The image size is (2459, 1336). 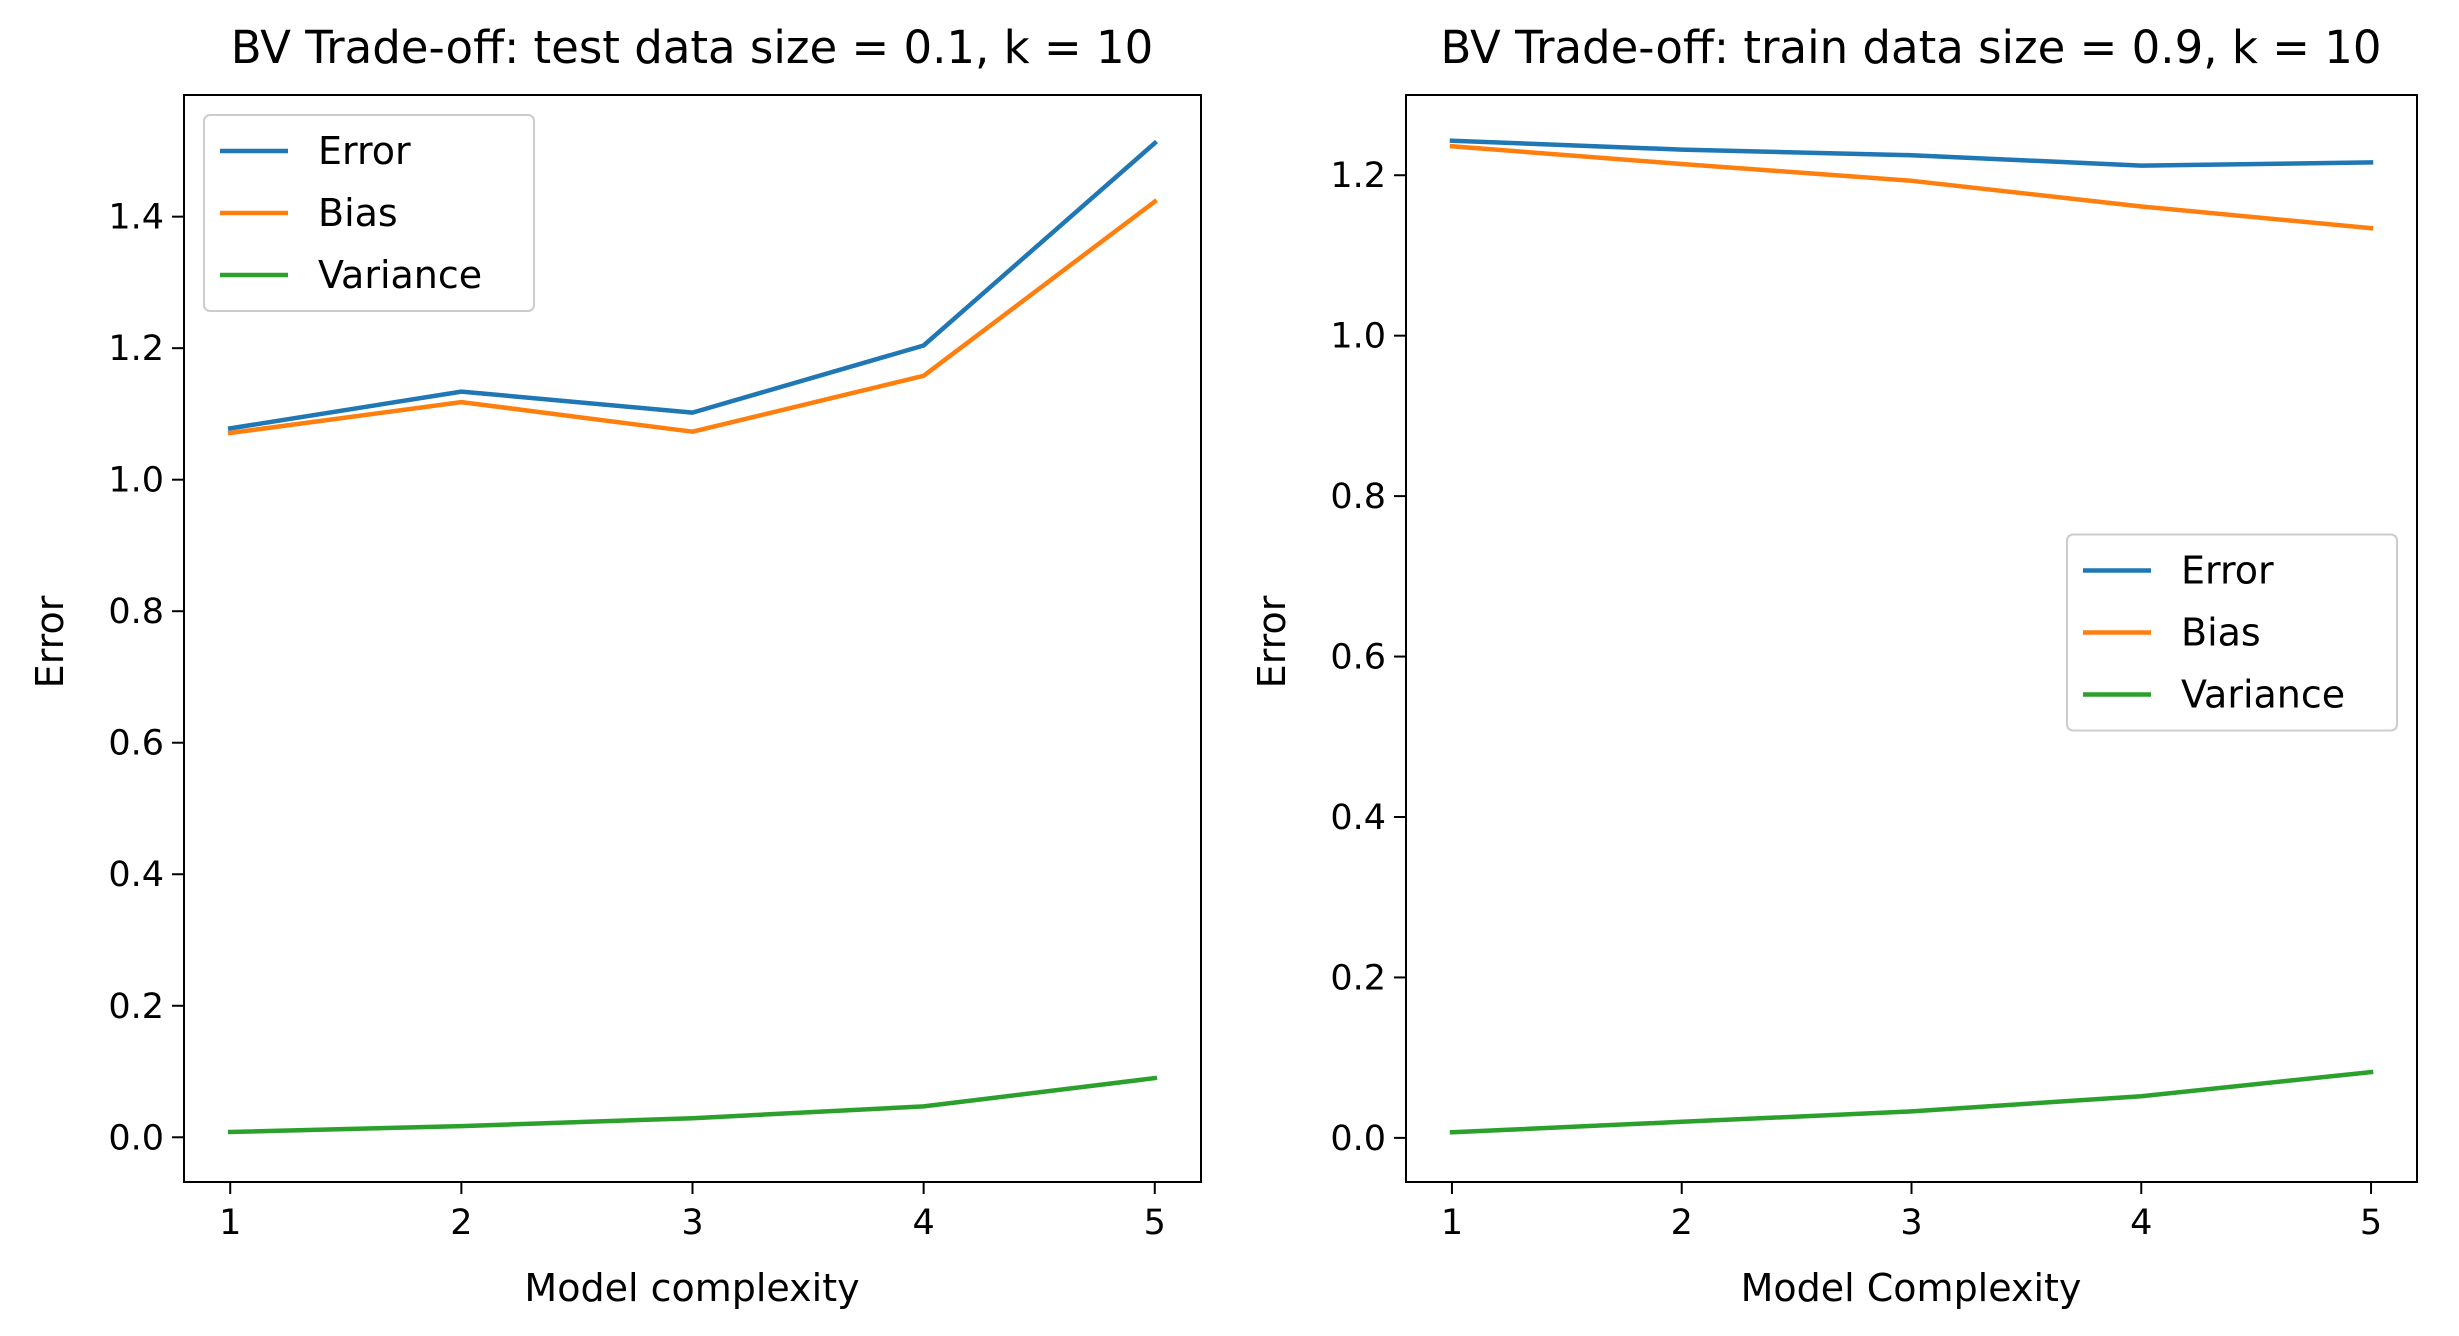 I want to click on right-chart-x-axis-label: Model Complexity, so click(x=1911, y=1288).